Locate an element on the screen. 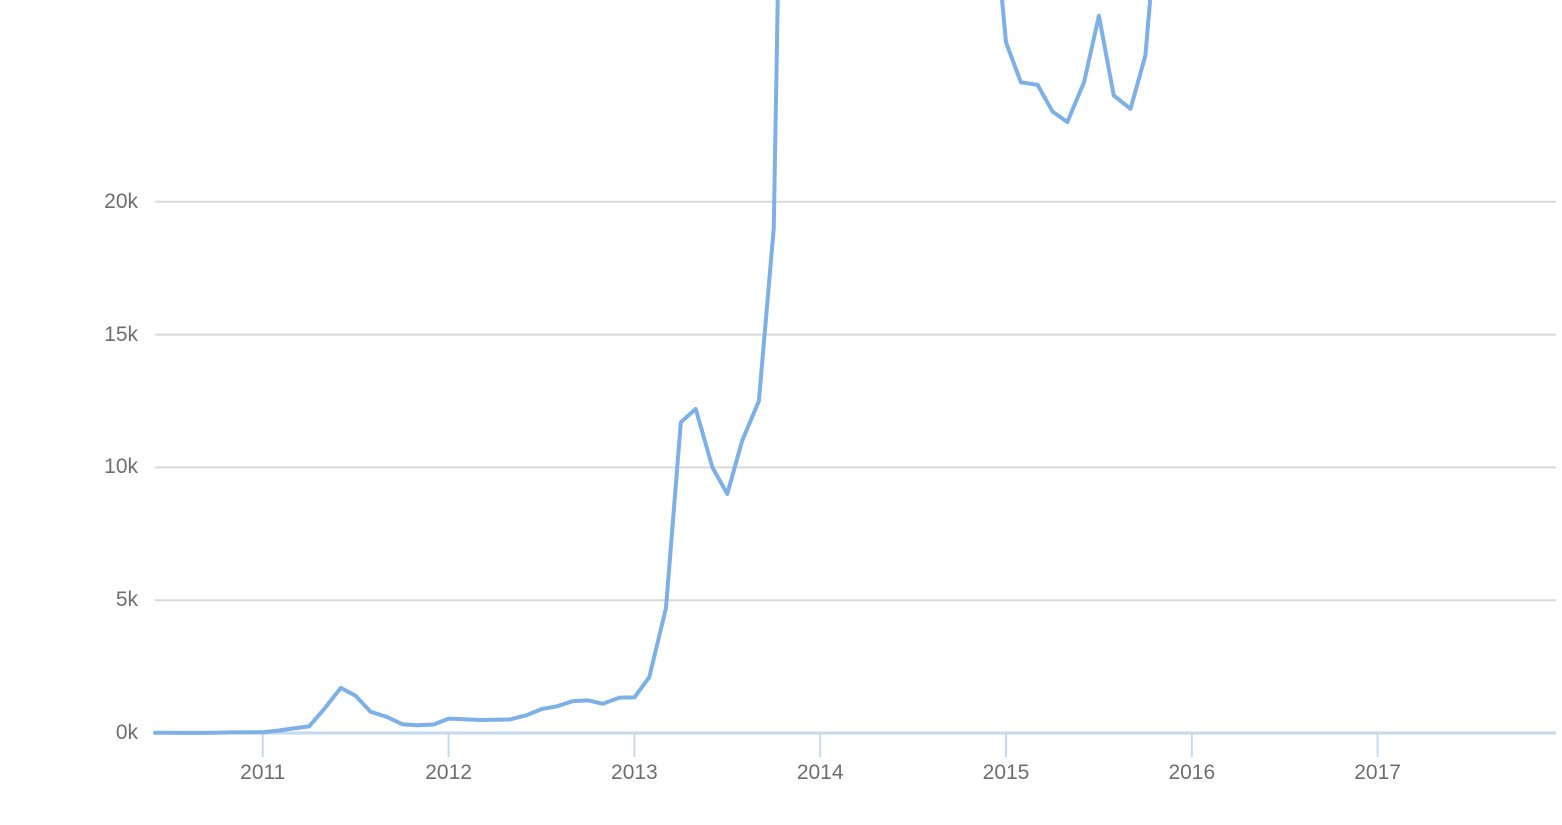  y-axis-tick-label: 0k is located at coordinates (126, 732).